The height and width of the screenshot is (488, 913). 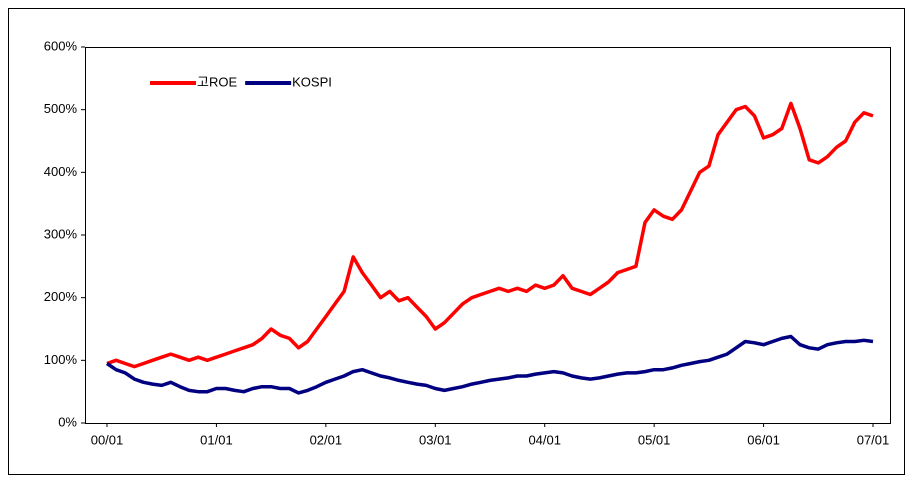 I want to click on y-tick-label: 100%, so click(x=61, y=359).